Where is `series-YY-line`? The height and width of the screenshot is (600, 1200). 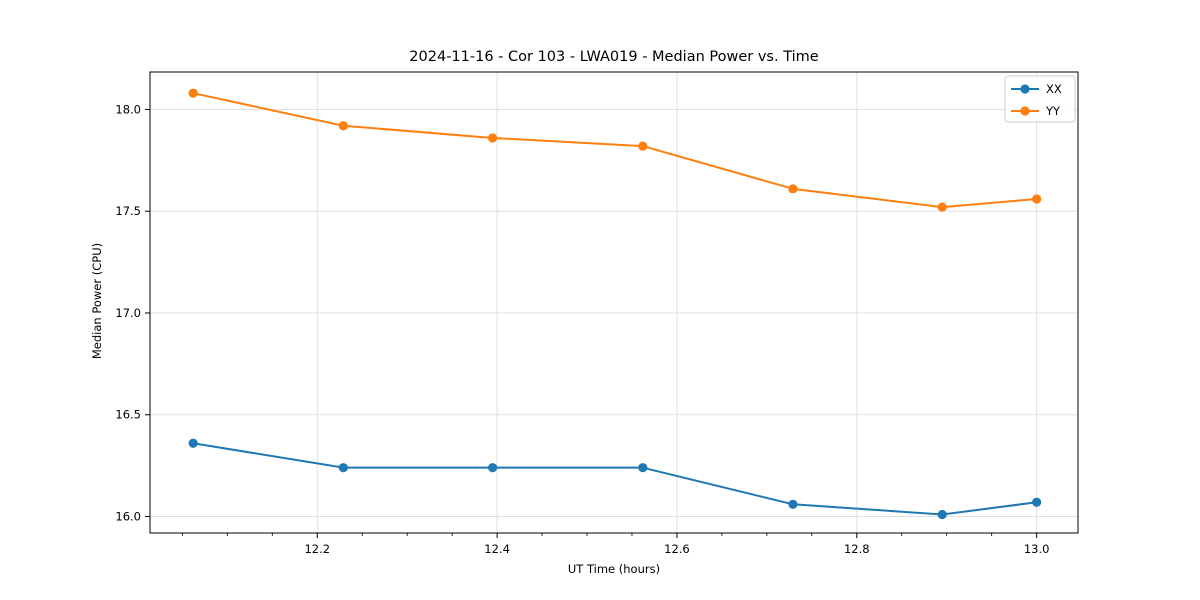 series-YY-line is located at coordinates (615, 150).